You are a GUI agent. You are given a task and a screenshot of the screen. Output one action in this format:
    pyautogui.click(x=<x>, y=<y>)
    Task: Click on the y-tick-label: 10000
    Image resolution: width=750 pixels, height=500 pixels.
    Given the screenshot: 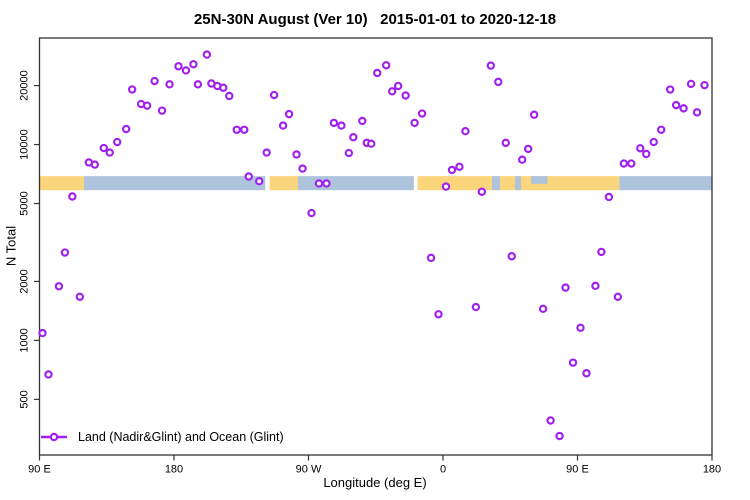 What is the action you would take?
    pyautogui.click(x=25, y=144)
    